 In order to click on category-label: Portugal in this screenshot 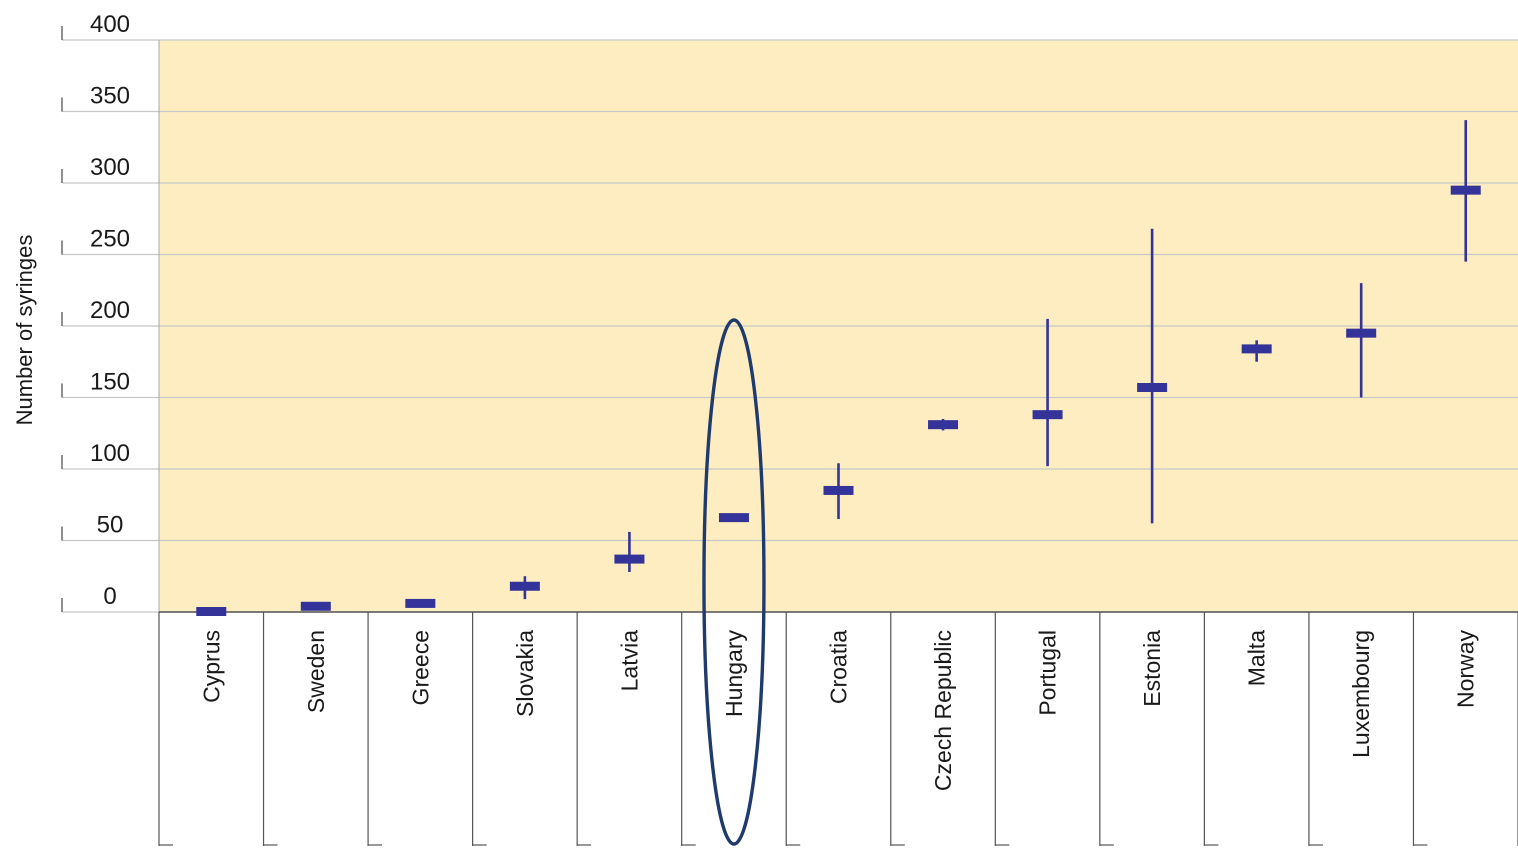, I will do `click(1048, 673)`.